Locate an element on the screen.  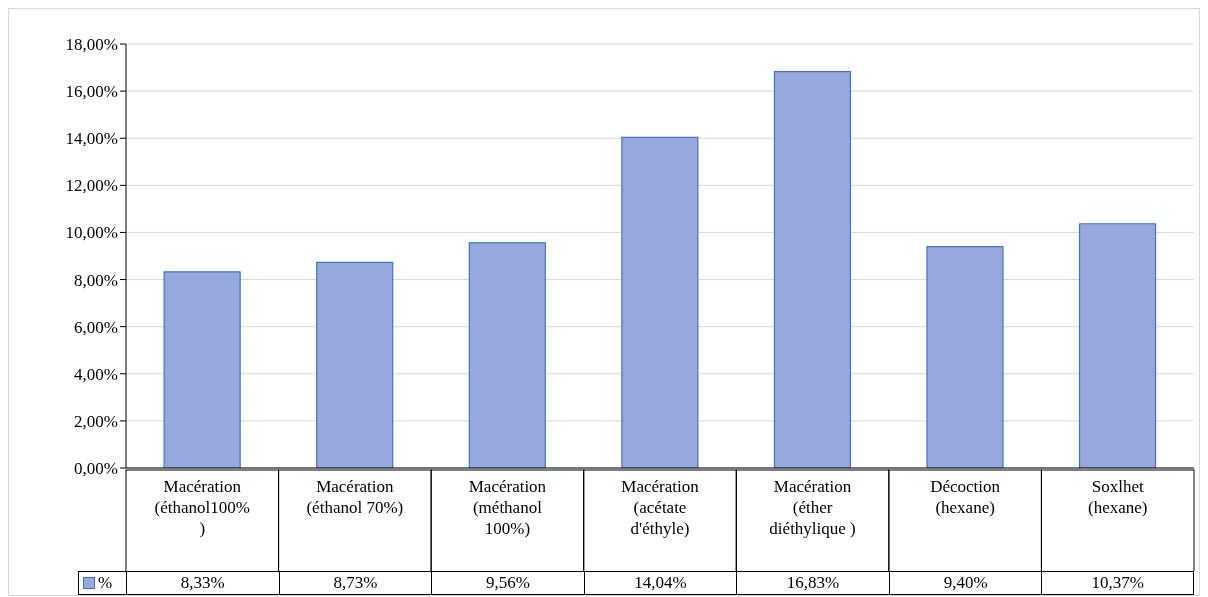
data-label: 10,37% is located at coordinates (1117, 583).